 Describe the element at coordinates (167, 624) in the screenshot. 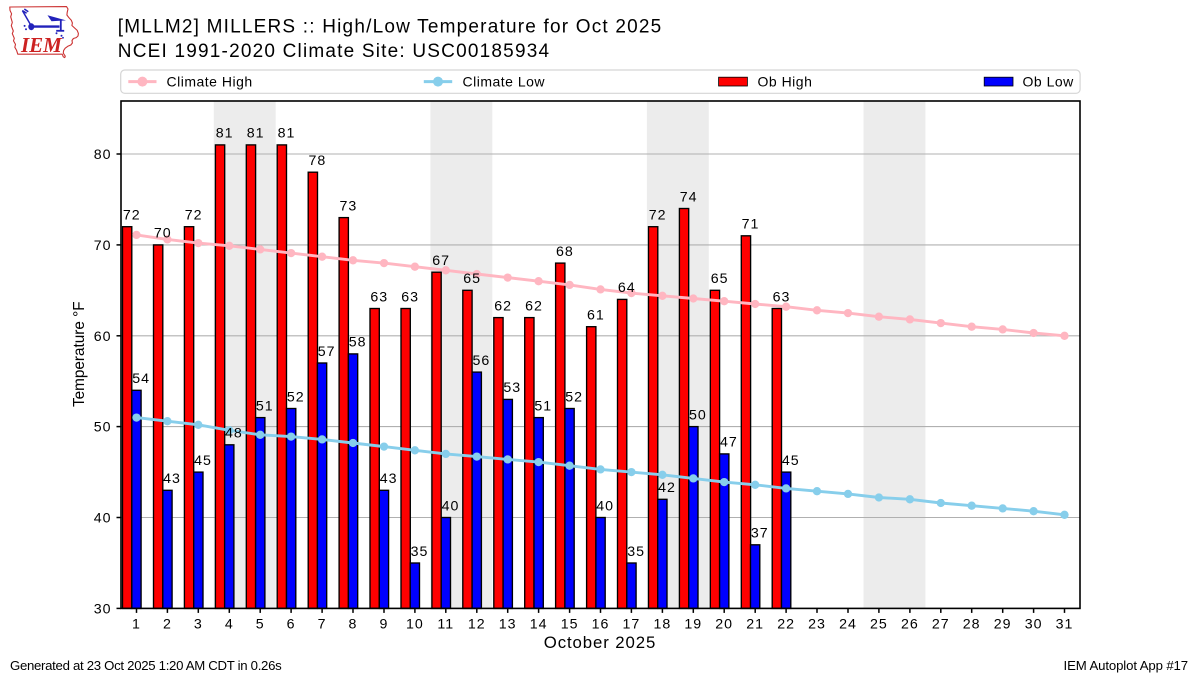

I see `svg-text: 2` at that location.